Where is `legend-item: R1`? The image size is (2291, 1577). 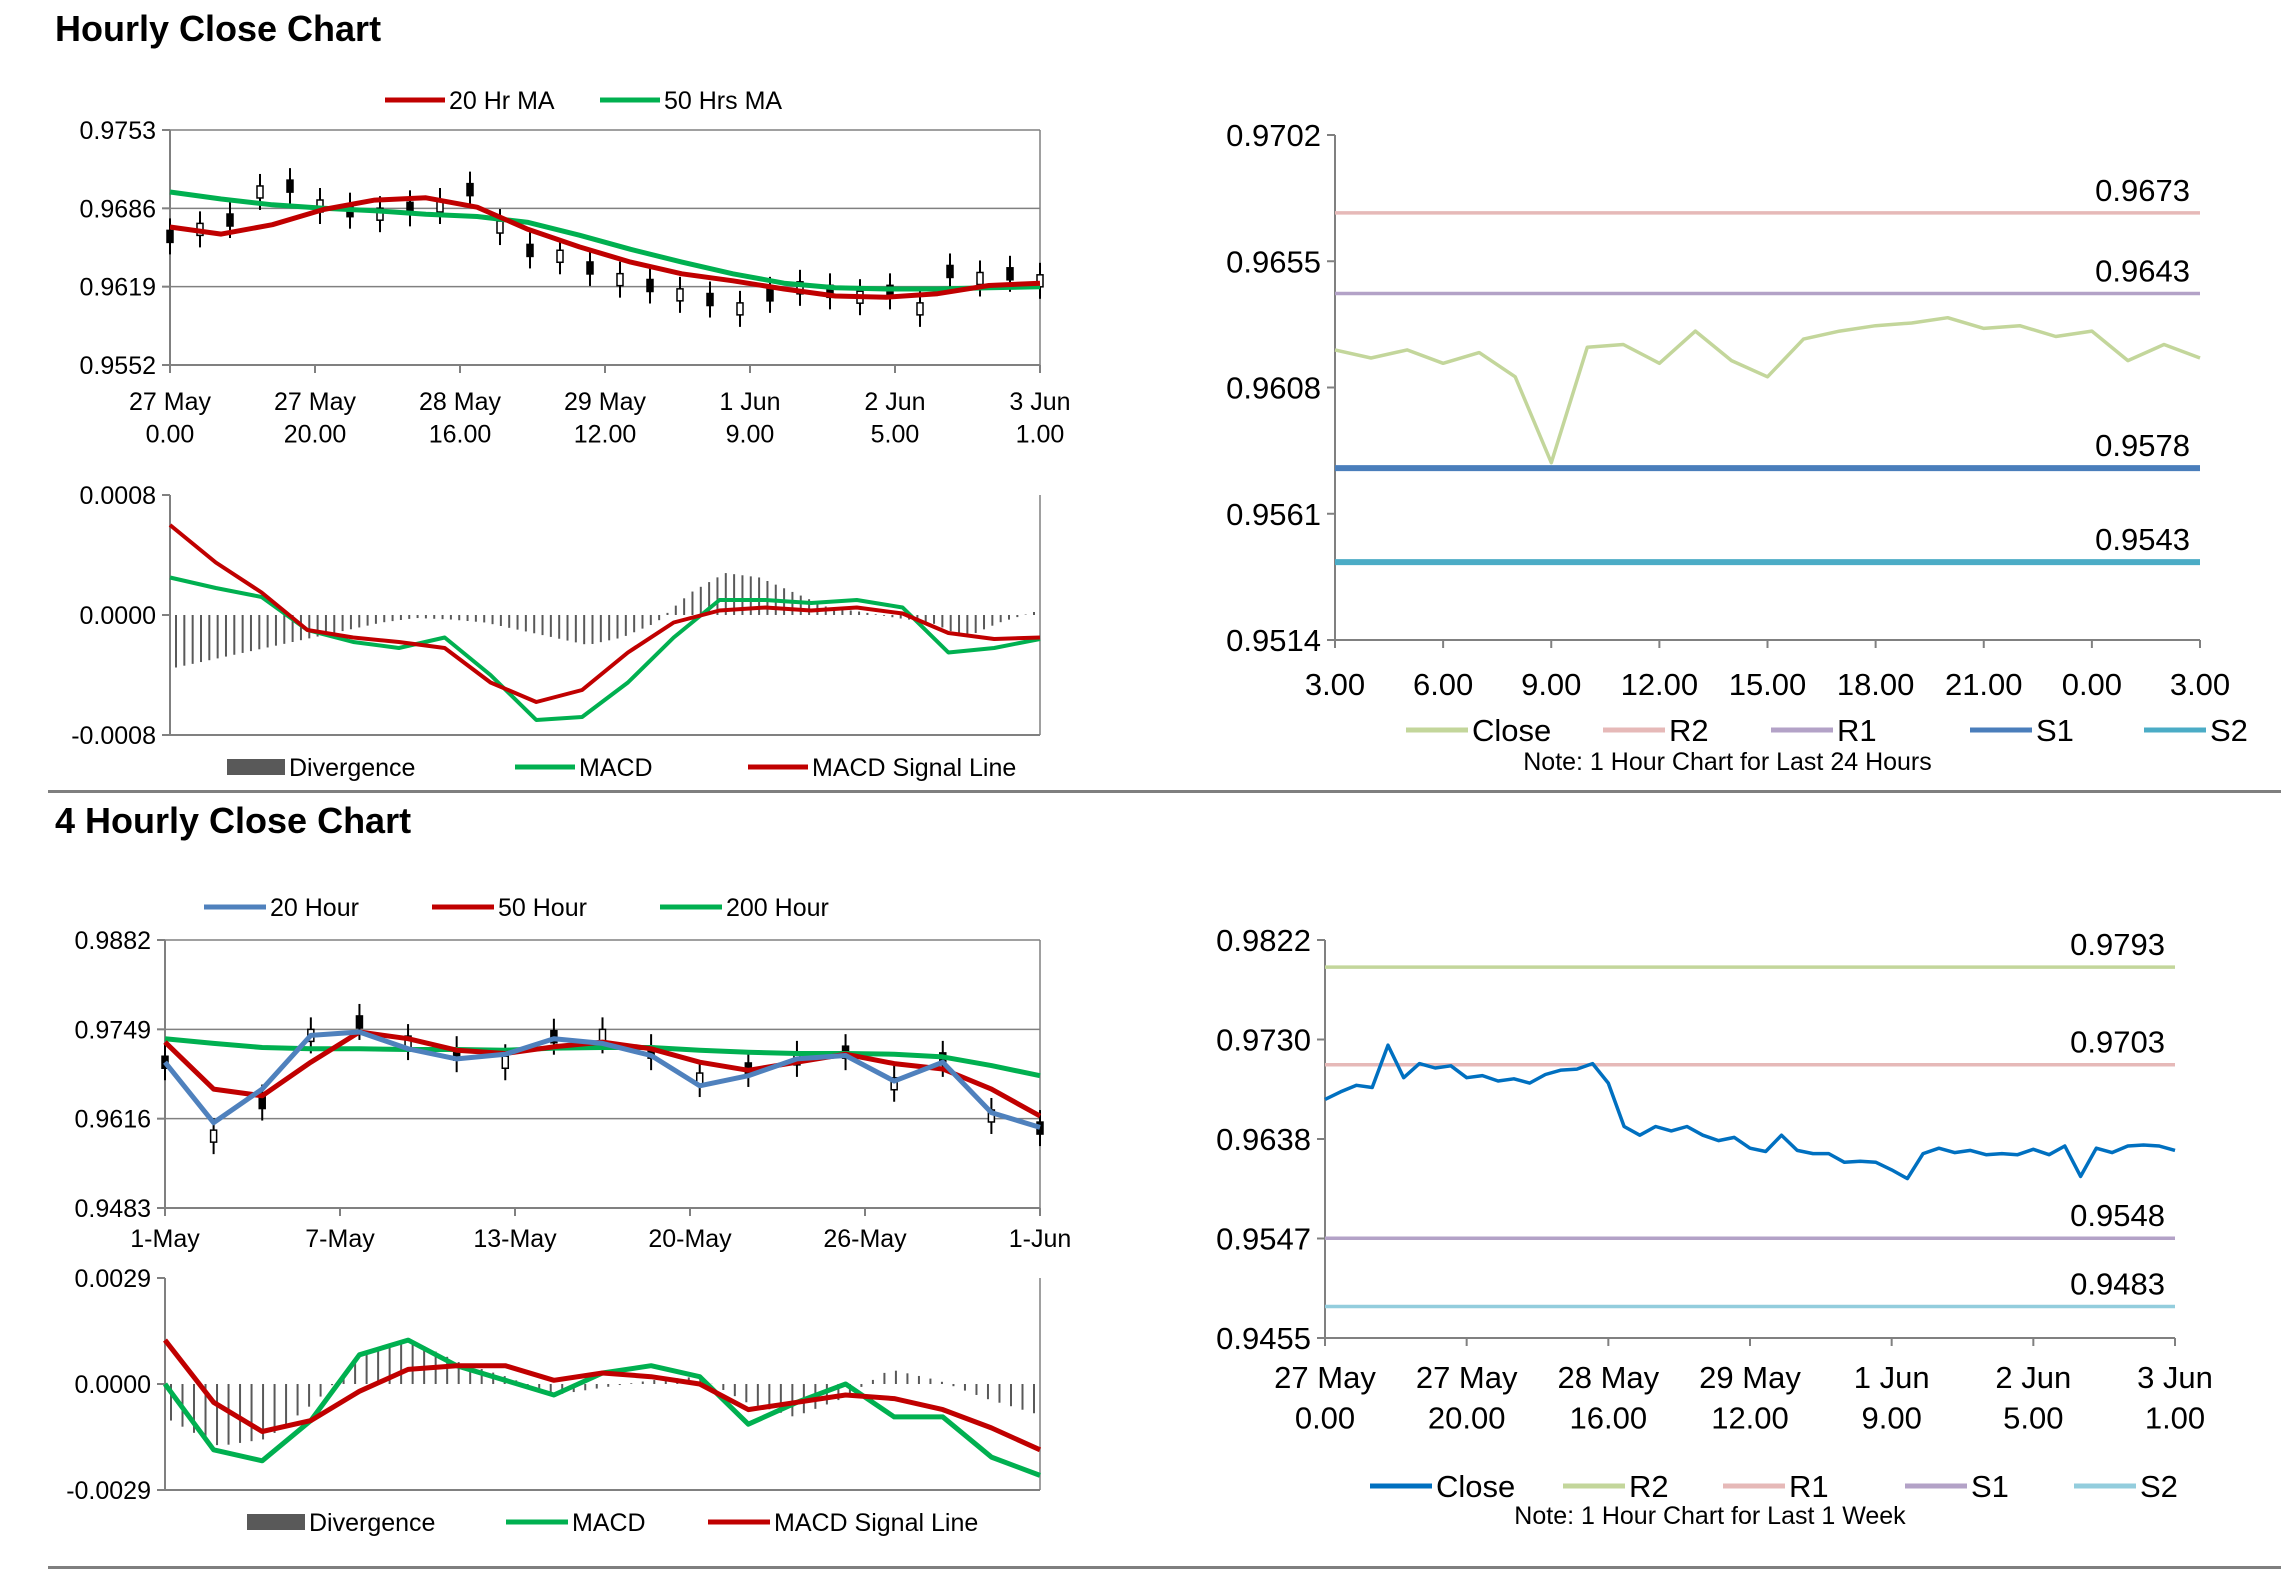
legend-item: R1 is located at coordinates (1776, 1486).